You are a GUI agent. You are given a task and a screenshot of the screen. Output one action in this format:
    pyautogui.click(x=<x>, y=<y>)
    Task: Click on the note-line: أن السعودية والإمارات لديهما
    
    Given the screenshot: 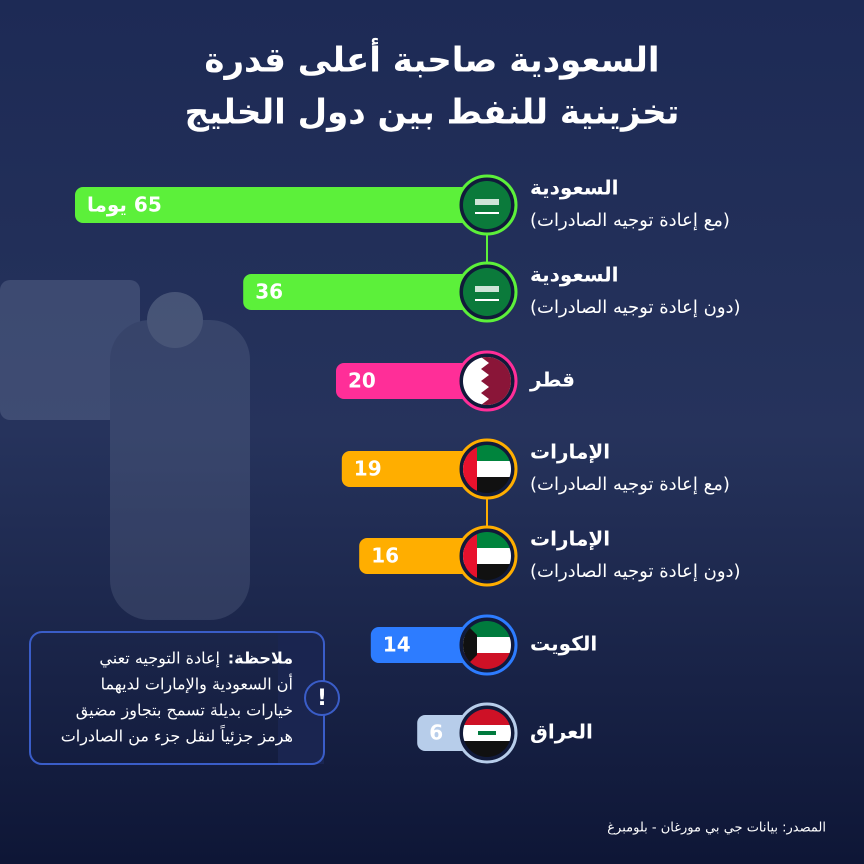 What is the action you would take?
    pyautogui.click(x=197, y=684)
    